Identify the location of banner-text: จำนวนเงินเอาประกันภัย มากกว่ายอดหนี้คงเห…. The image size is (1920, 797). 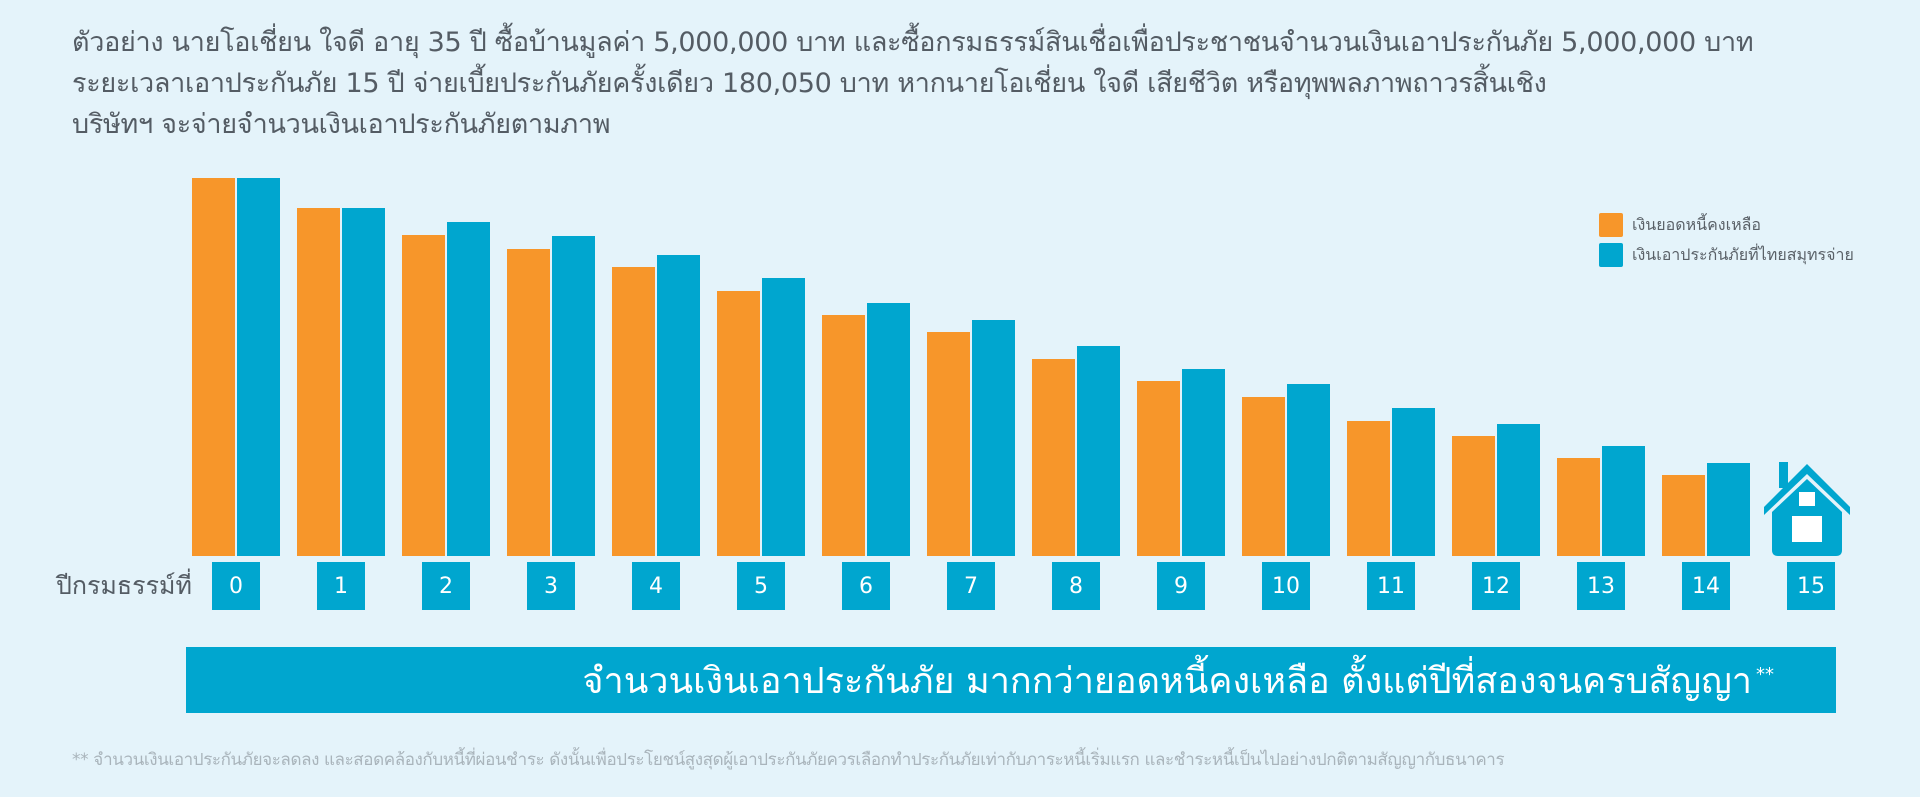
(1167, 681).